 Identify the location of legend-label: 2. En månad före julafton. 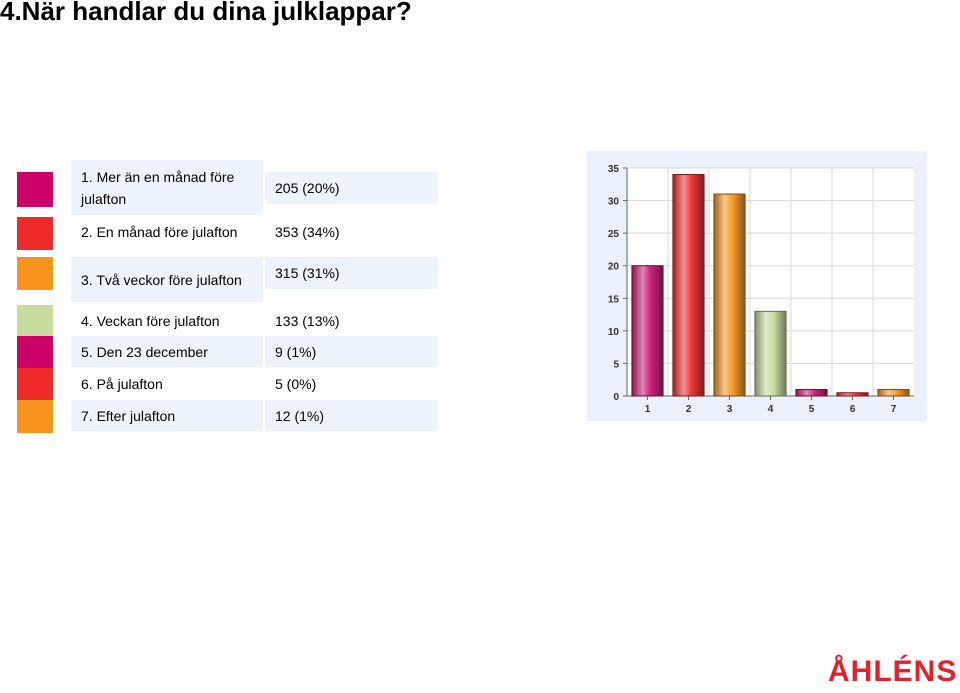
(159, 232).